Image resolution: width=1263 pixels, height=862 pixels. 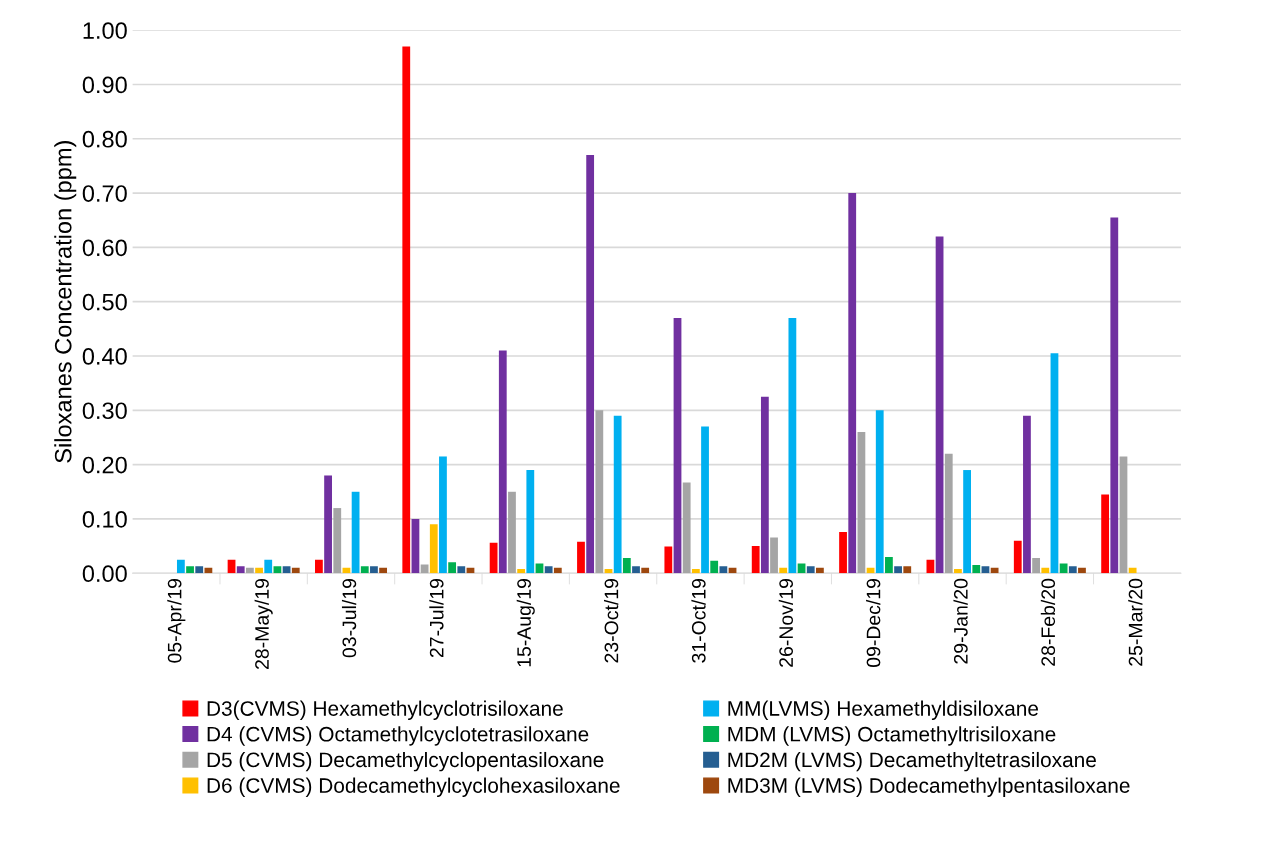 What do you see at coordinates (405, 761) in the screenshot?
I see `legend-label: D5 (CVMS) Decamethylcyclopentasiloxane` at bounding box center [405, 761].